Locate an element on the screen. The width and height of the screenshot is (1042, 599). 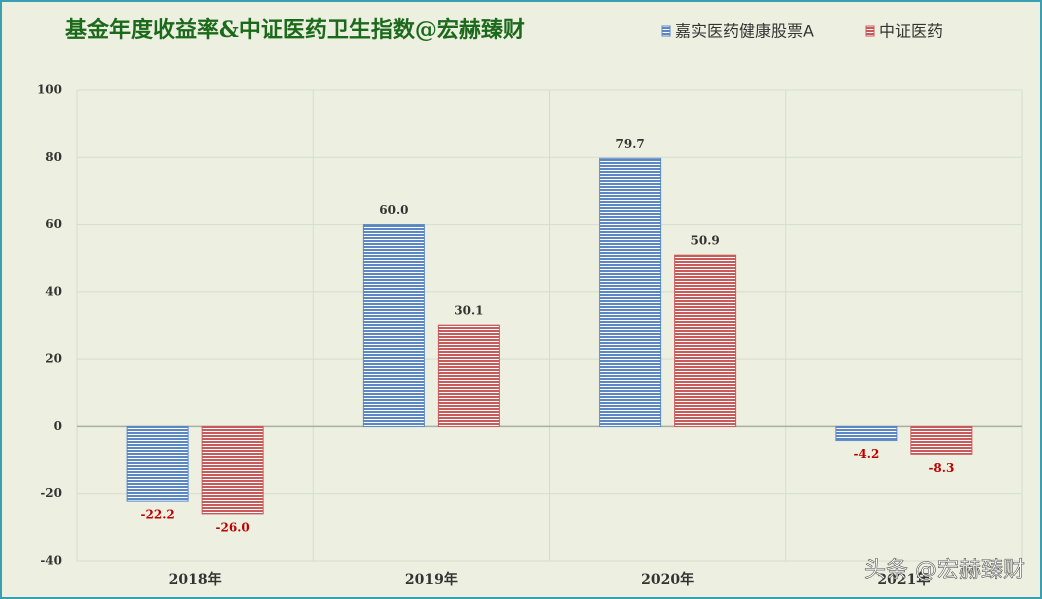
data-label: 50.9 is located at coordinates (705, 241).